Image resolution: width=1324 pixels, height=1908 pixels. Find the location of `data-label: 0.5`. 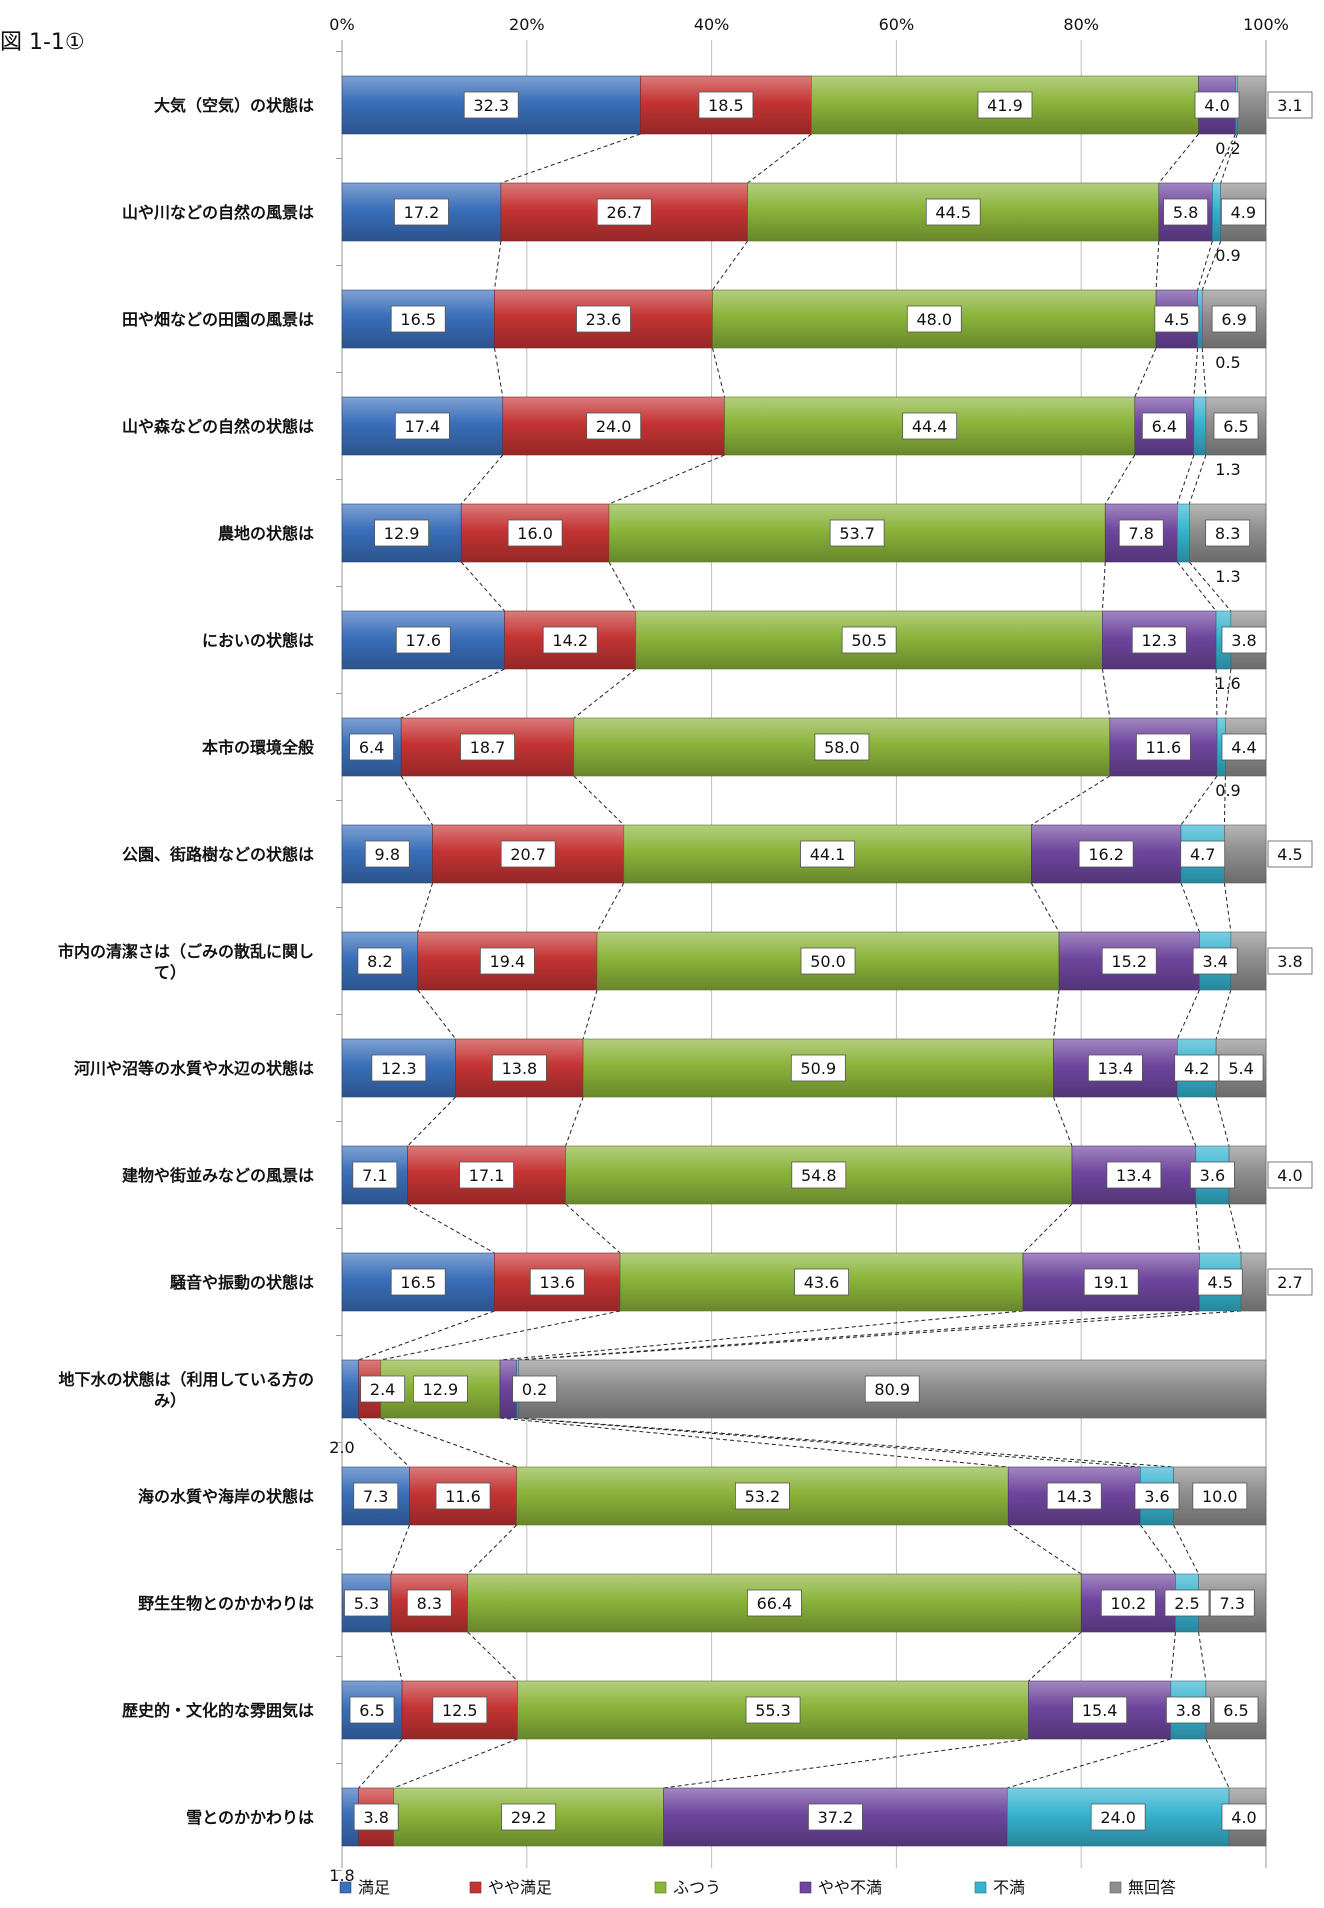

data-label: 0.5 is located at coordinates (1227, 362).